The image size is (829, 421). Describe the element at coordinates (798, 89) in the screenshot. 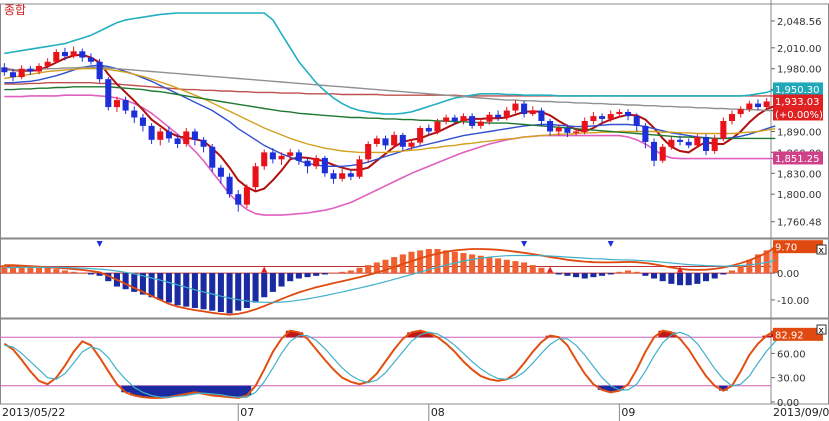

I see `price-value-tag: 1,950.30` at that location.